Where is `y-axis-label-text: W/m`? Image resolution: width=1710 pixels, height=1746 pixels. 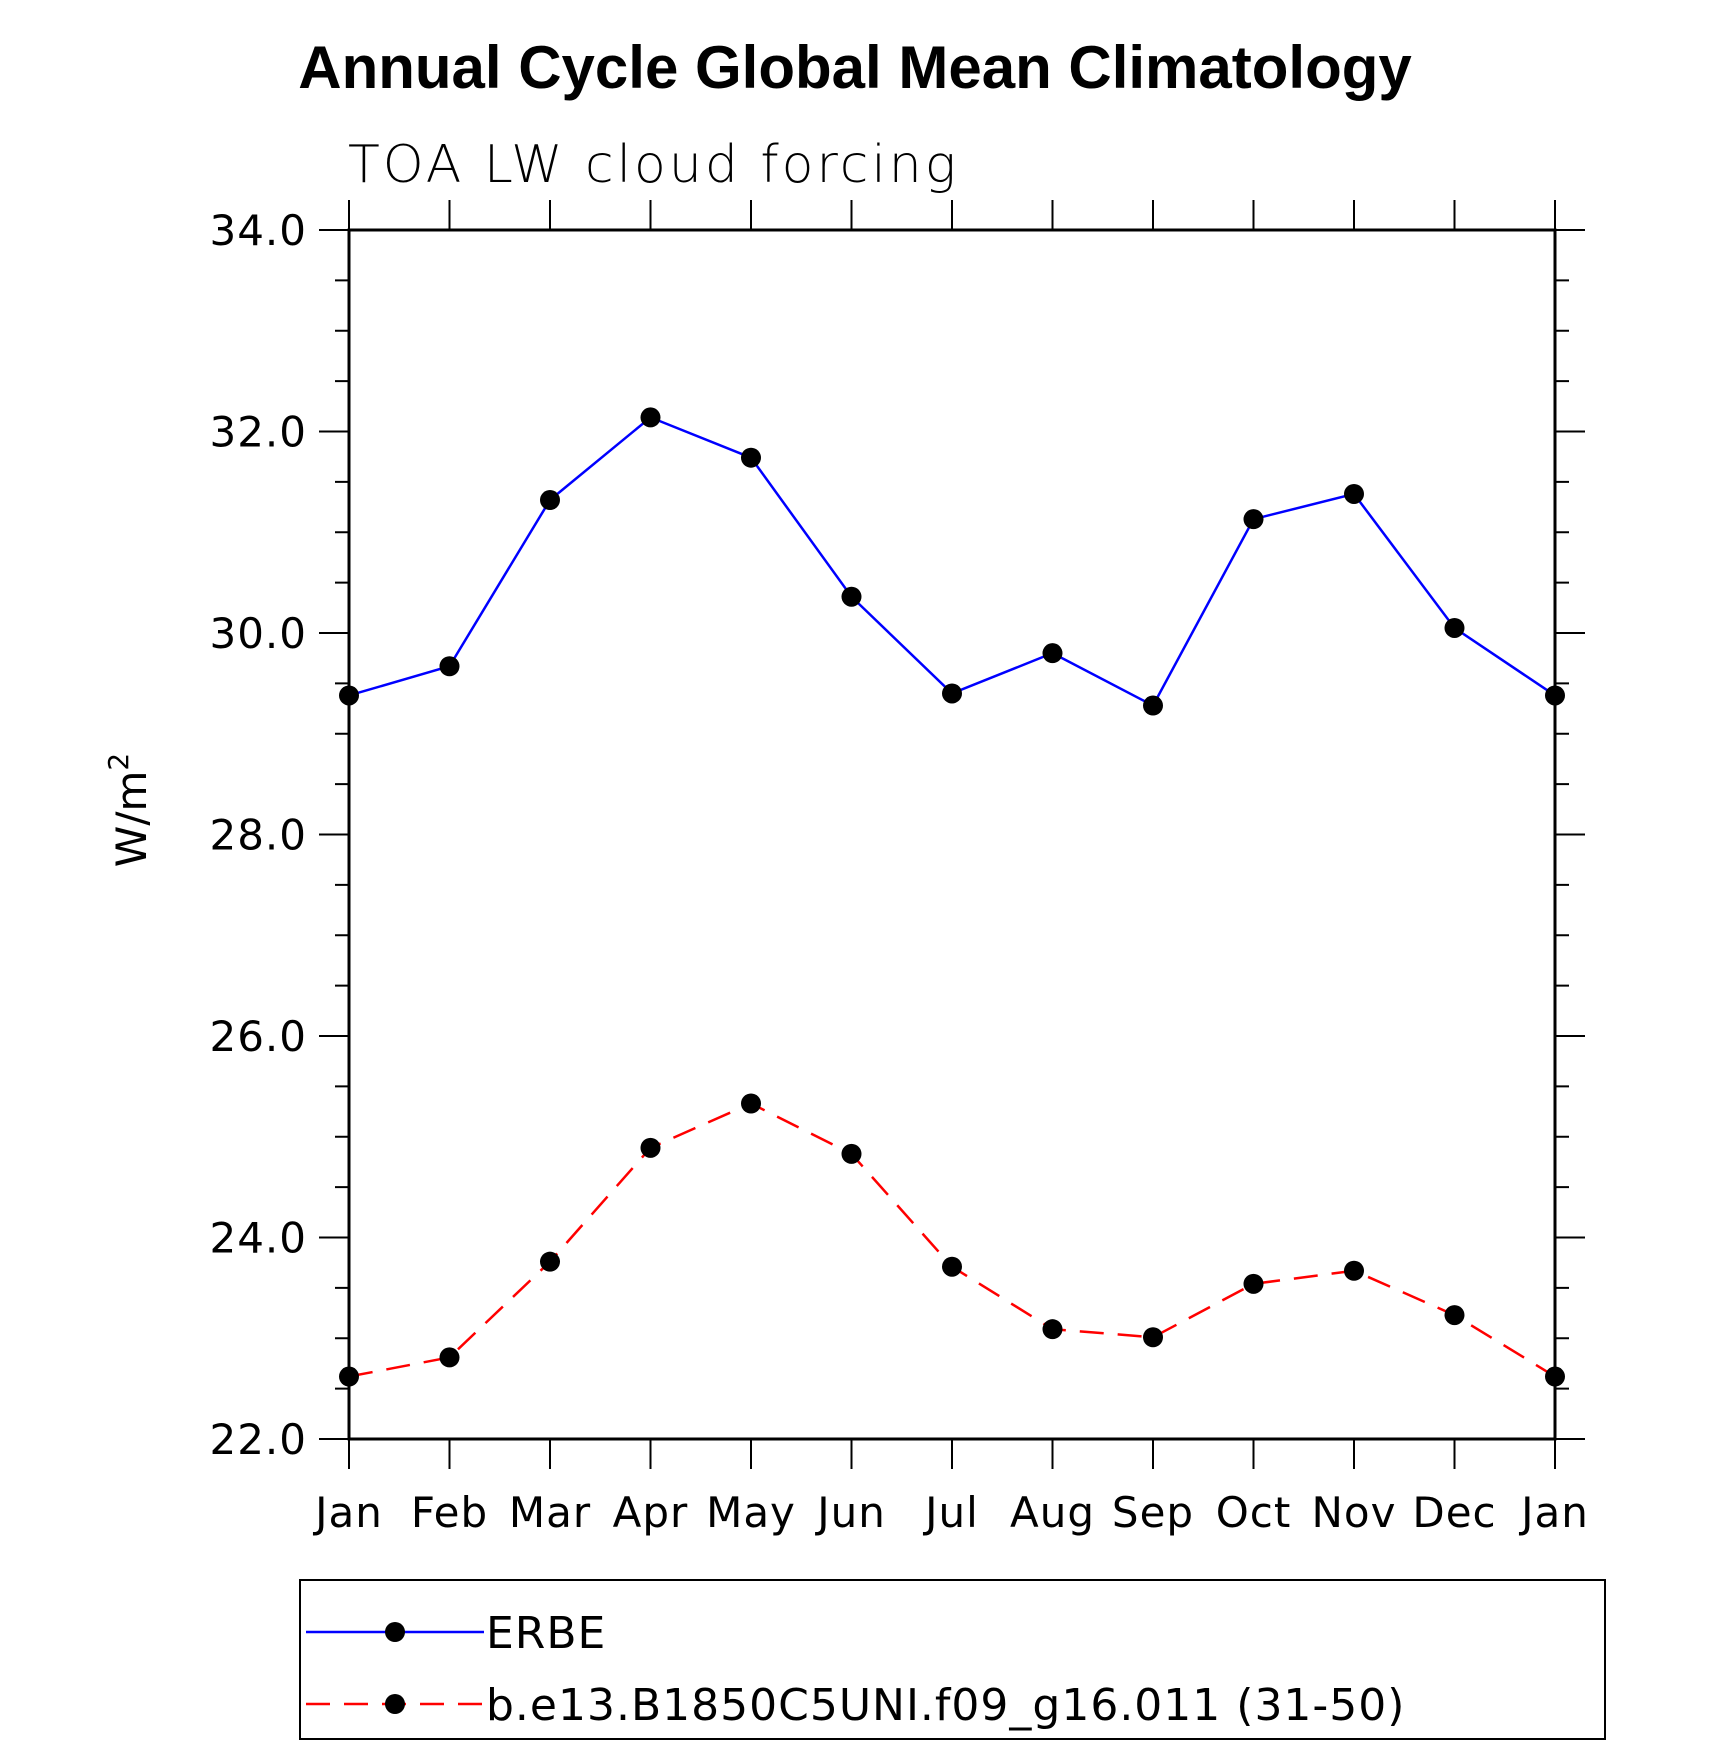 y-axis-label-text: W/m is located at coordinates (131, 819).